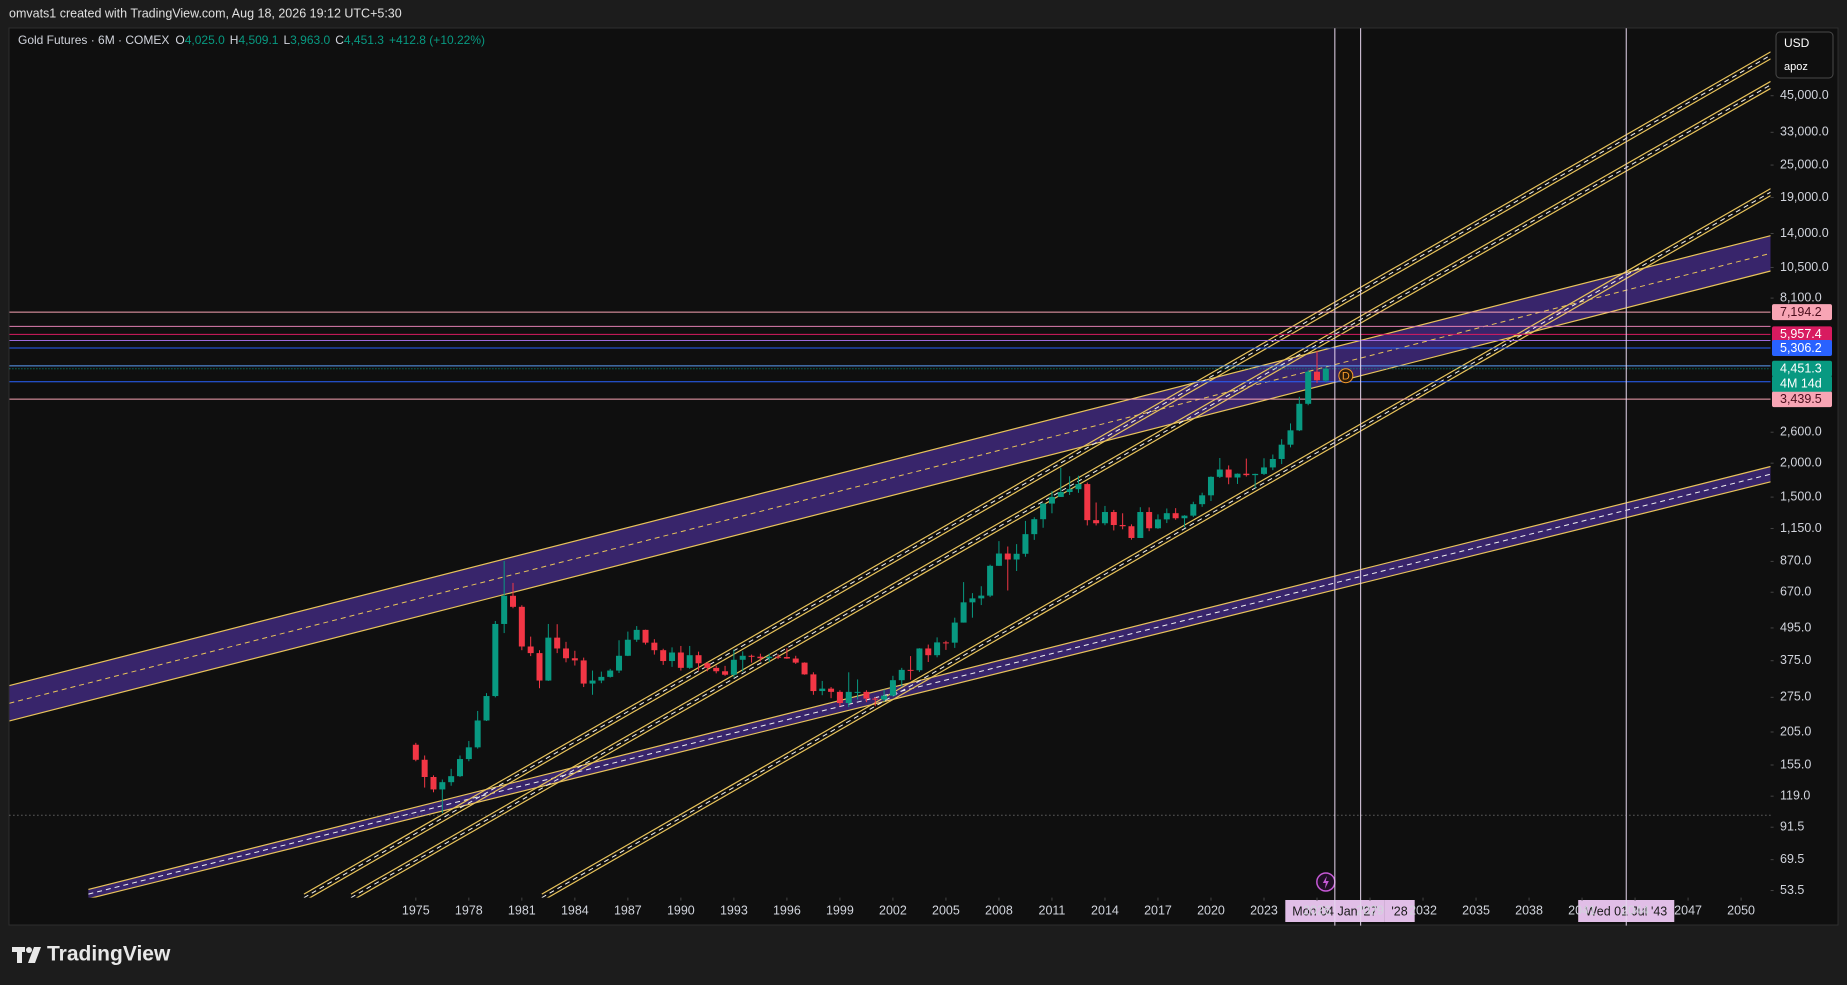  What do you see at coordinates (1802, 383) in the screenshot?
I see `bar-countdown-box` at bounding box center [1802, 383].